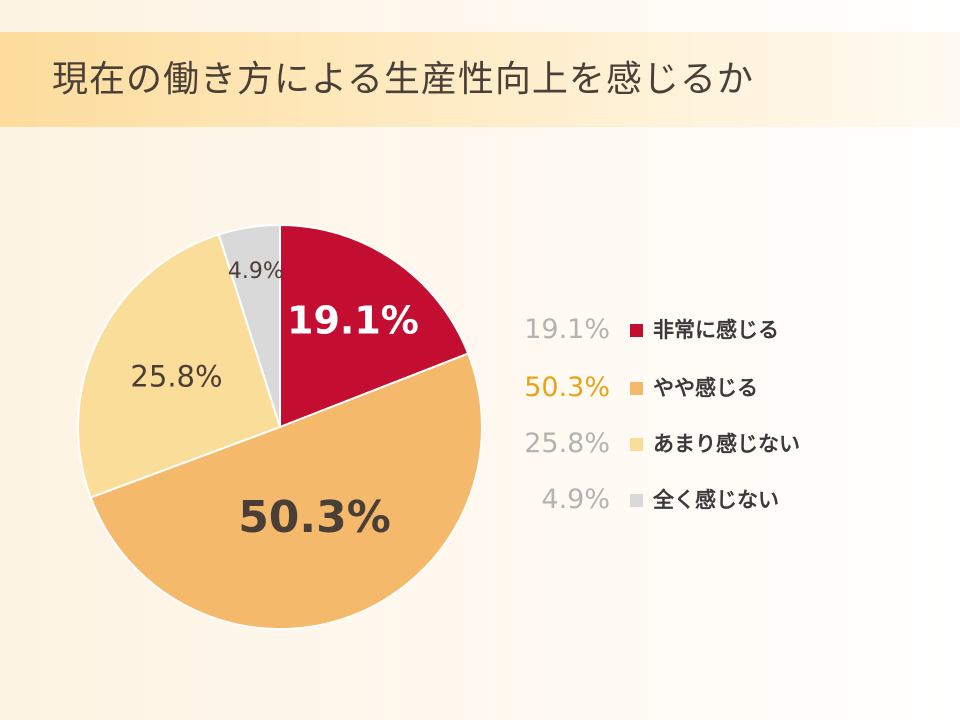  Describe the element at coordinates (575, 499) in the screenshot. I see `legend-percentage: 4.9%` at that location.